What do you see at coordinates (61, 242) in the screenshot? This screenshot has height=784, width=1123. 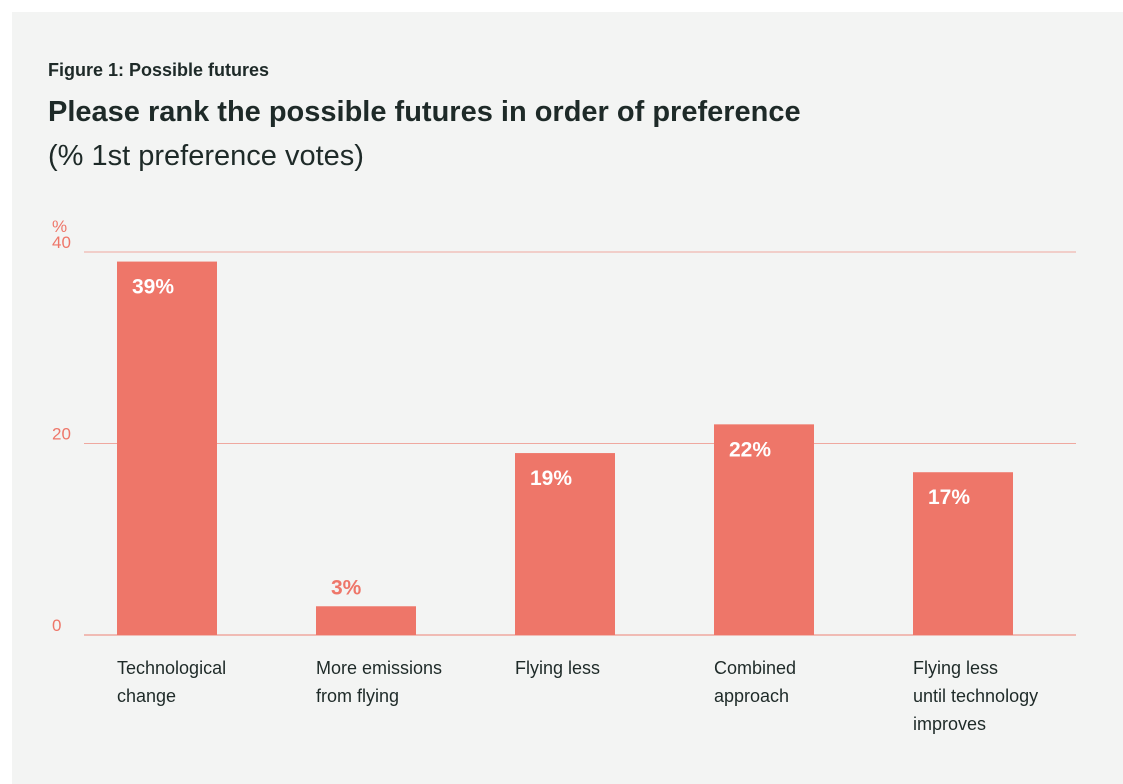 I see `y-tick-label: 40` at bounding box center [61, 242].